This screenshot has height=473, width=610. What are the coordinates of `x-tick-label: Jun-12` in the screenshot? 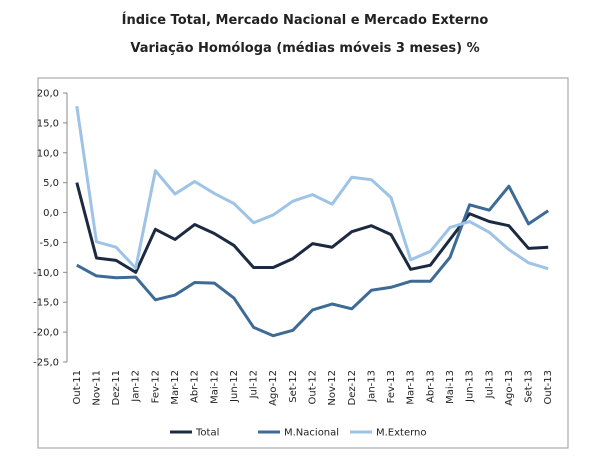 It's located at (234, 386).